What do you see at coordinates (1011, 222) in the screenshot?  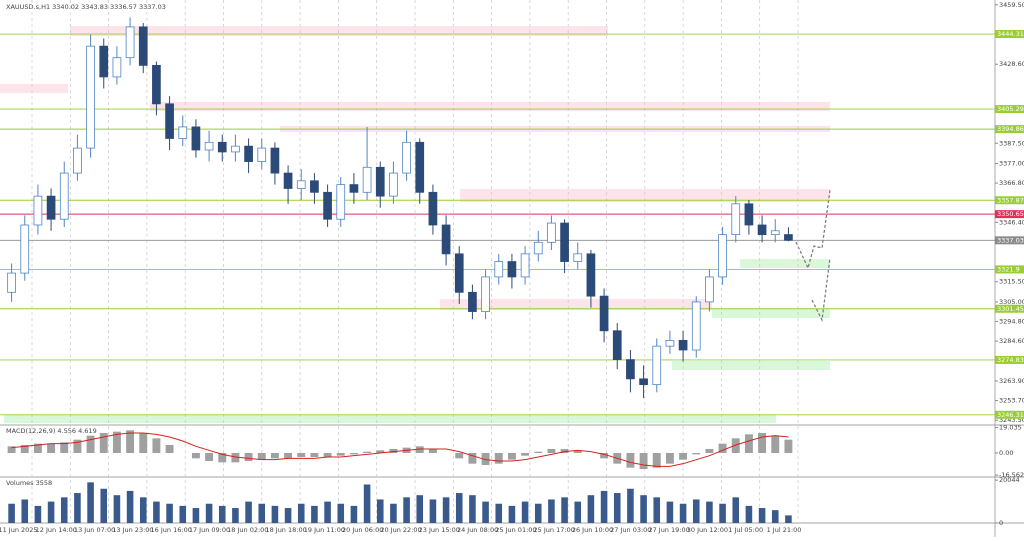 I see `y-tick-label: 3346.40` at bounding box center [1011, 222].